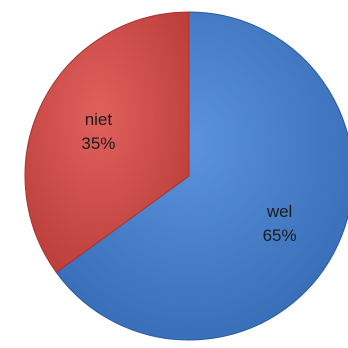 Image resolution: width=348 pixels, height=348 pixels. What do you see at coordinates (99, 119) in the screenshot?
I see `slice-label-niet: niet` at bounding box center [99, 119].